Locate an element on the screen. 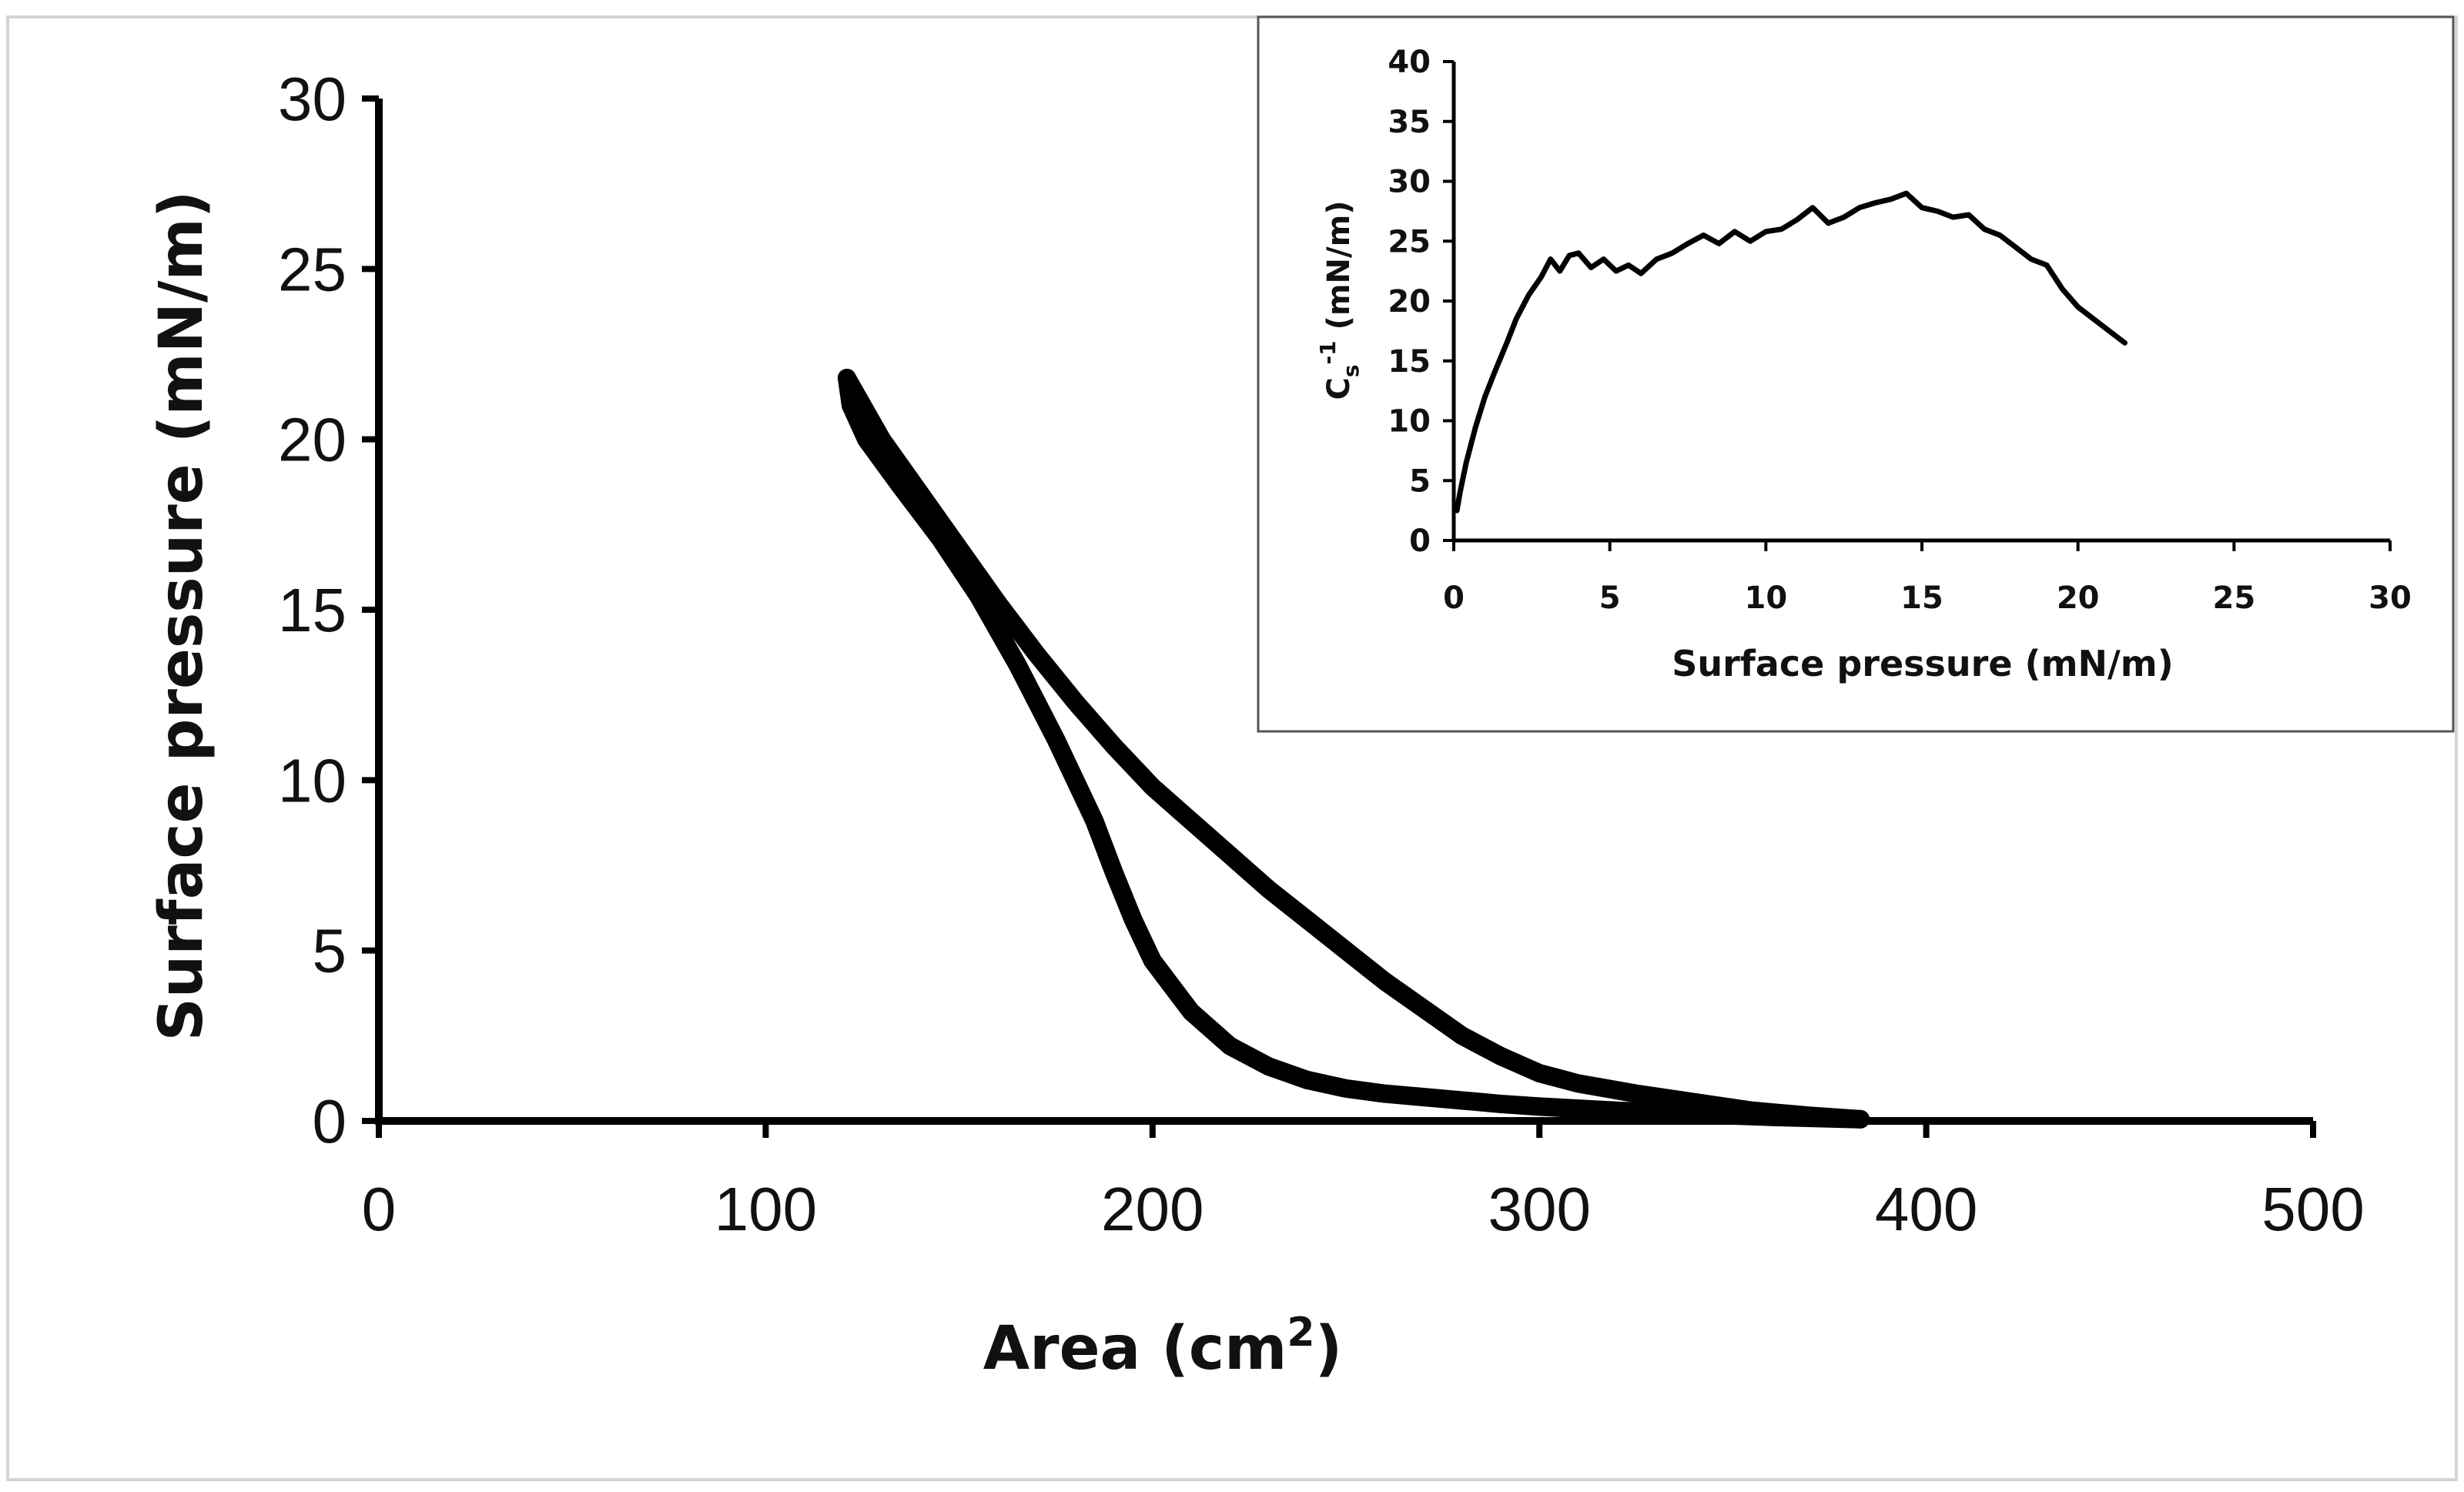 Image resolution: width=2464 pixels, height=1492 pixels. main-y-tick-label: 0 is located at coordinates (330, 1121).